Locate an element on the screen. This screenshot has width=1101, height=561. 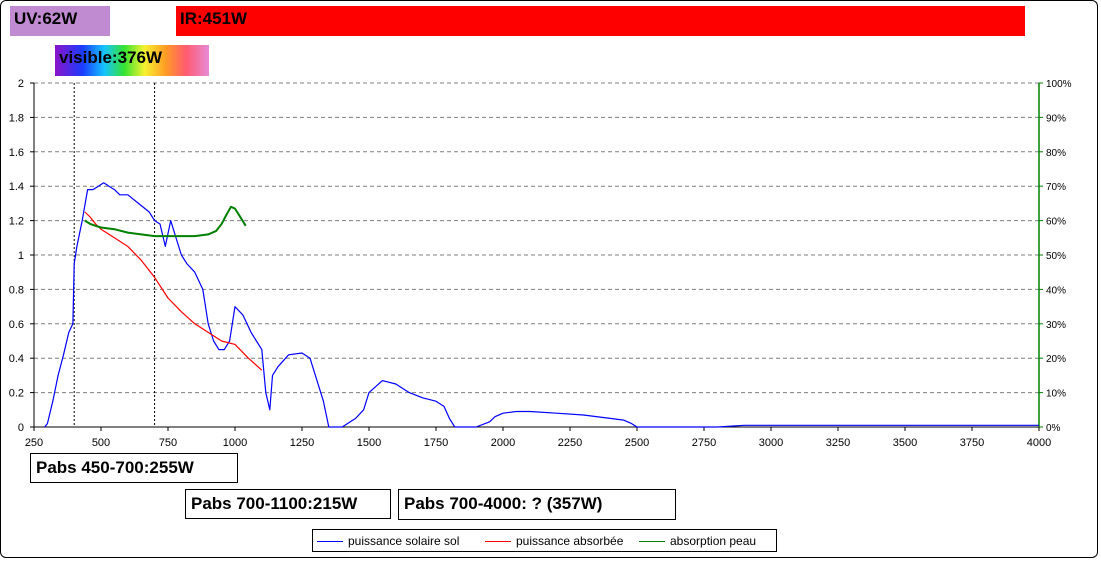
y2-tick-label: 60% is located at coordinates (1056, 222).